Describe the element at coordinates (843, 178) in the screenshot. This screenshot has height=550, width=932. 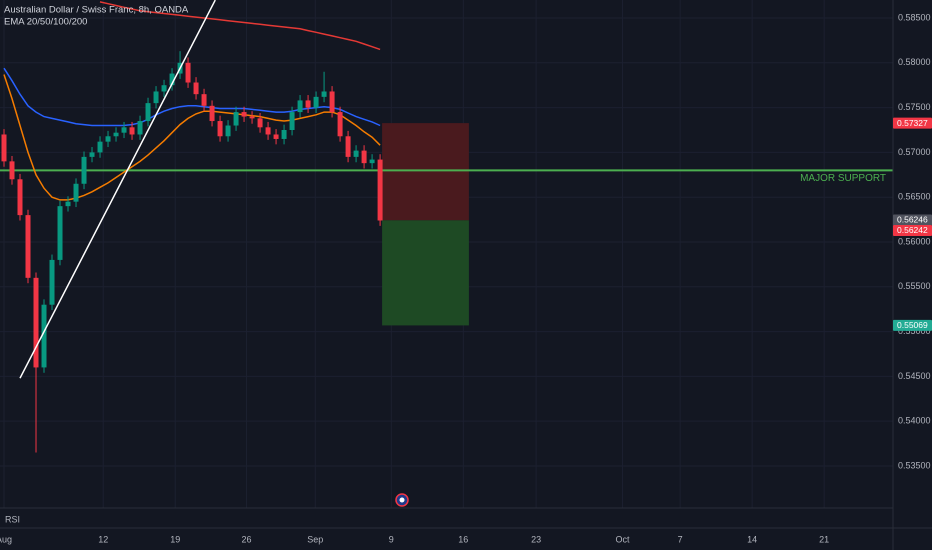
I see `support-label: MAJOR SUPPORT` at that location.